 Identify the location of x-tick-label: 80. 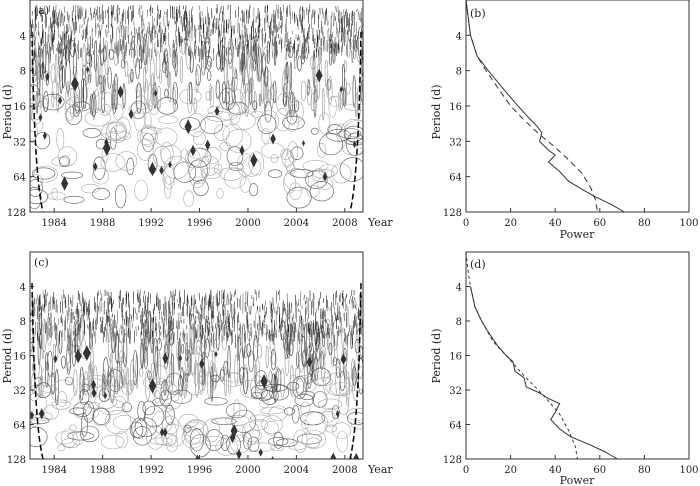
(644, 223).